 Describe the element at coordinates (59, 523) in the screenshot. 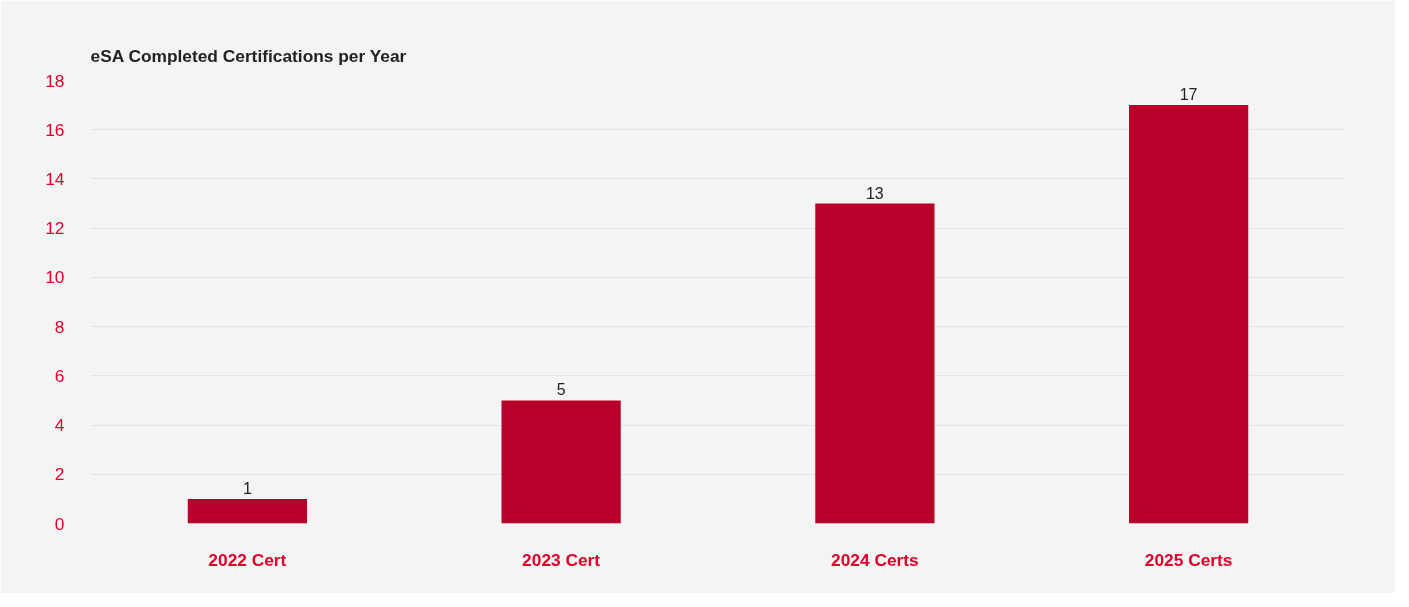

I see `y-tick-label: 0` at that location.